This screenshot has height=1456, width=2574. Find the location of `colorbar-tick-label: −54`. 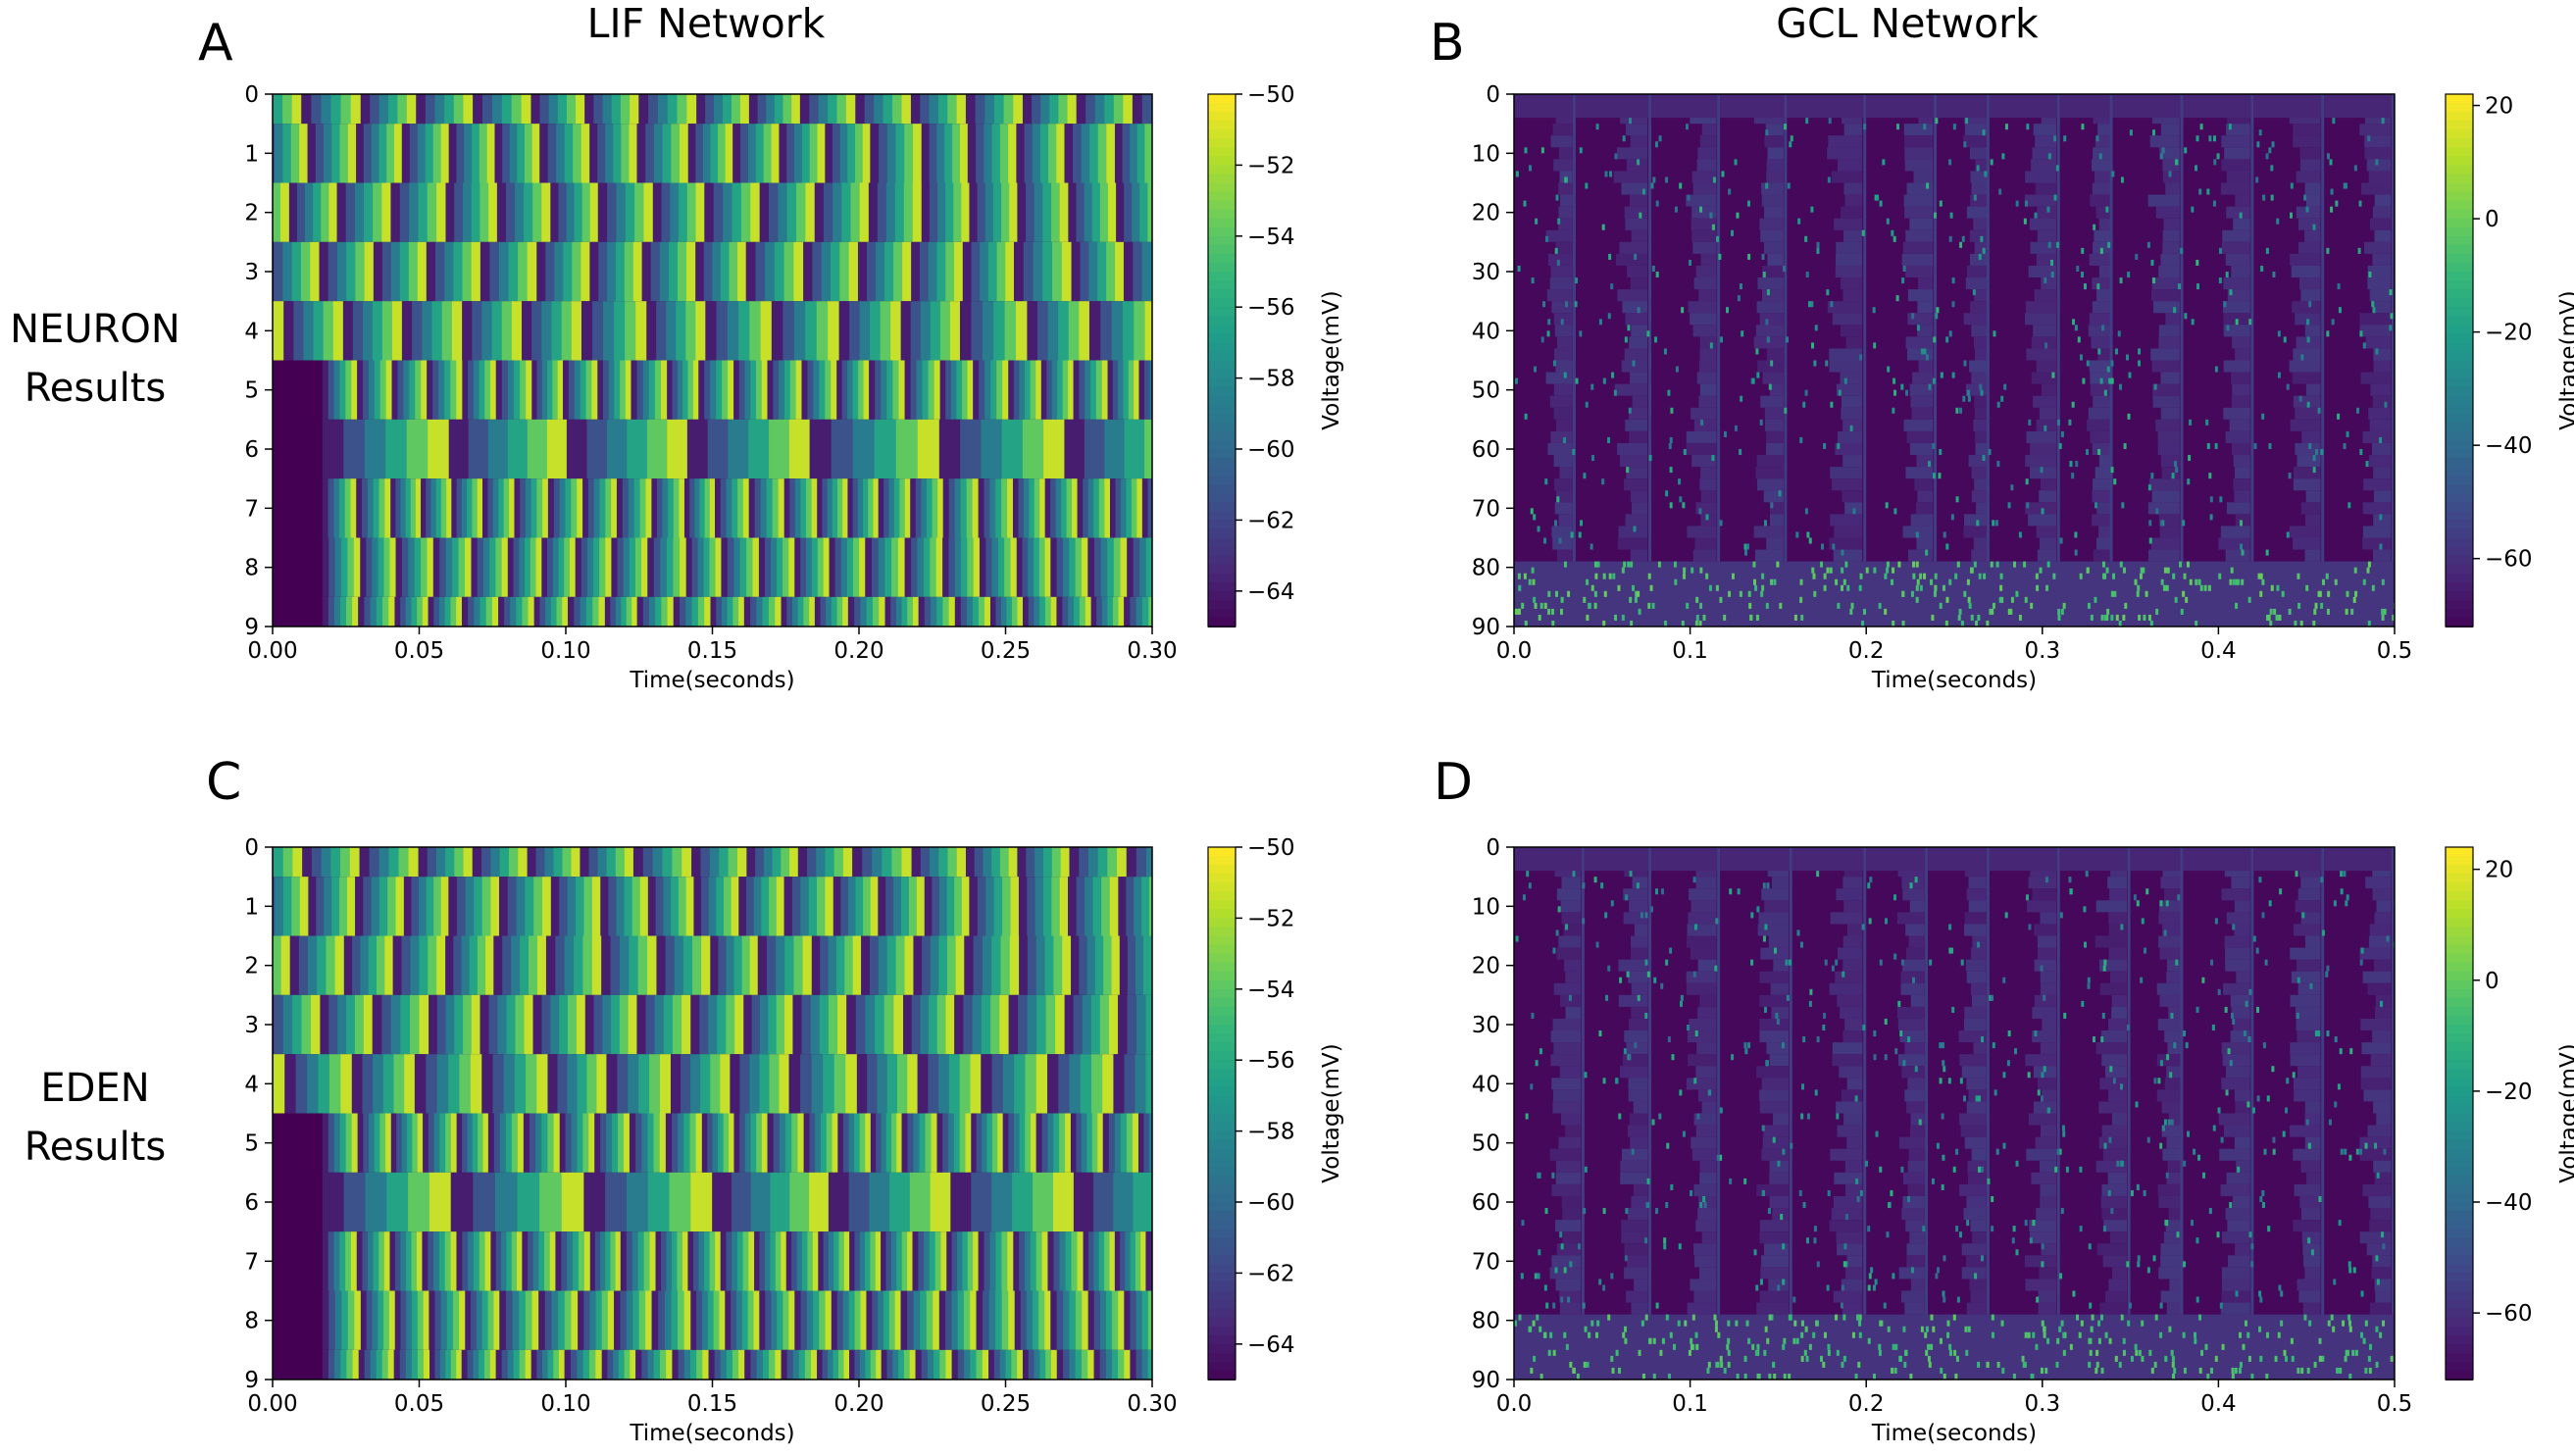

colorbar-tick-label: −54 is located at coordinates (1271, 990).